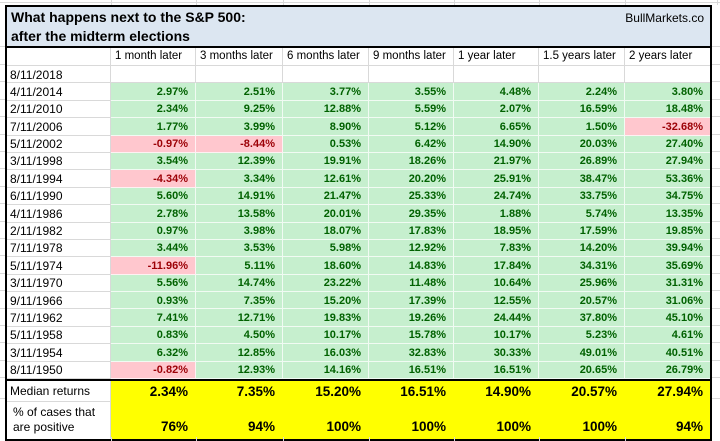  What do you see at coordinates (326, 248) in the screenshot?
I see `return-cell: 5.98%` at bounding box center [326, 248].